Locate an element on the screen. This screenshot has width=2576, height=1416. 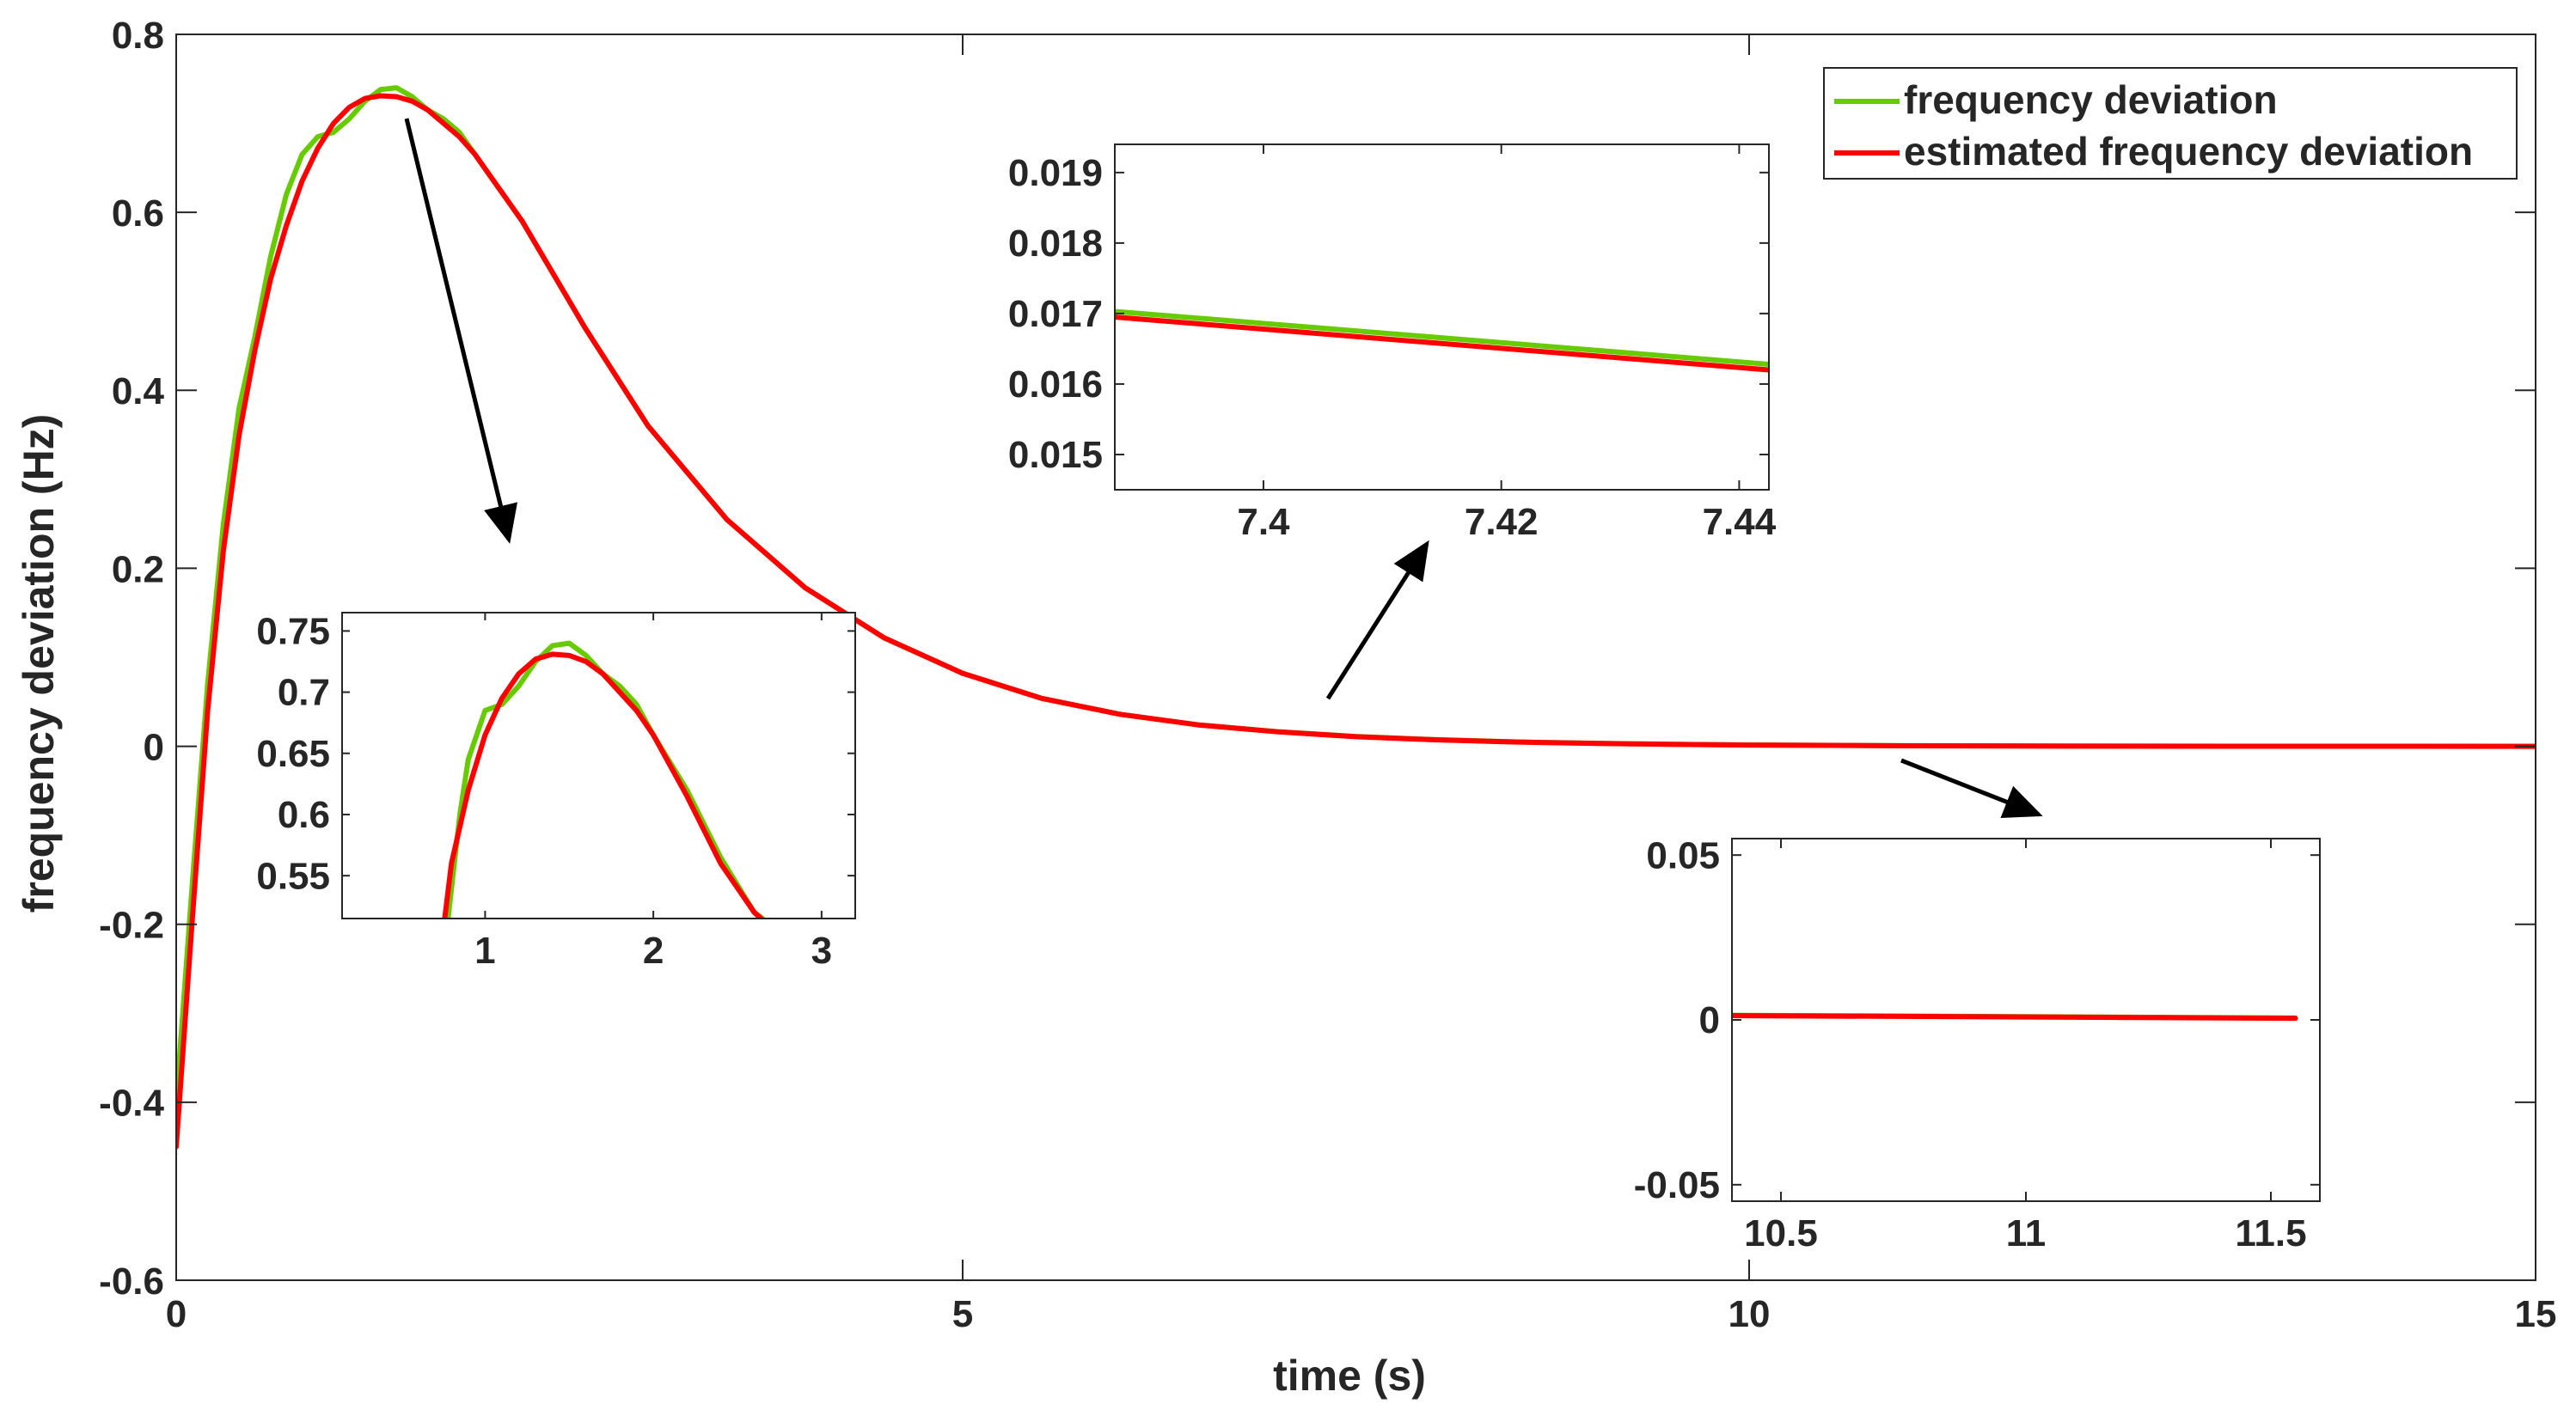
inset-peak-series-frequency-deviation is located at coordinates (605, 779).